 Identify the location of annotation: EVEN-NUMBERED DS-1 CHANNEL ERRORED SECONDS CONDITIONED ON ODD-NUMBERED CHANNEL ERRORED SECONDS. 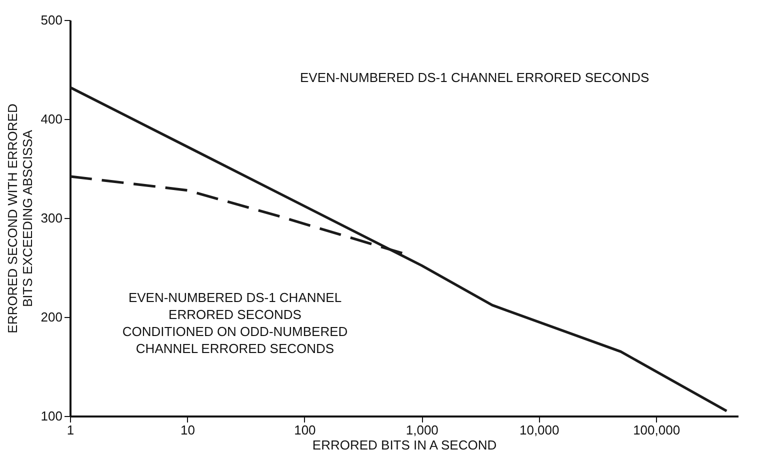
(235, 323).